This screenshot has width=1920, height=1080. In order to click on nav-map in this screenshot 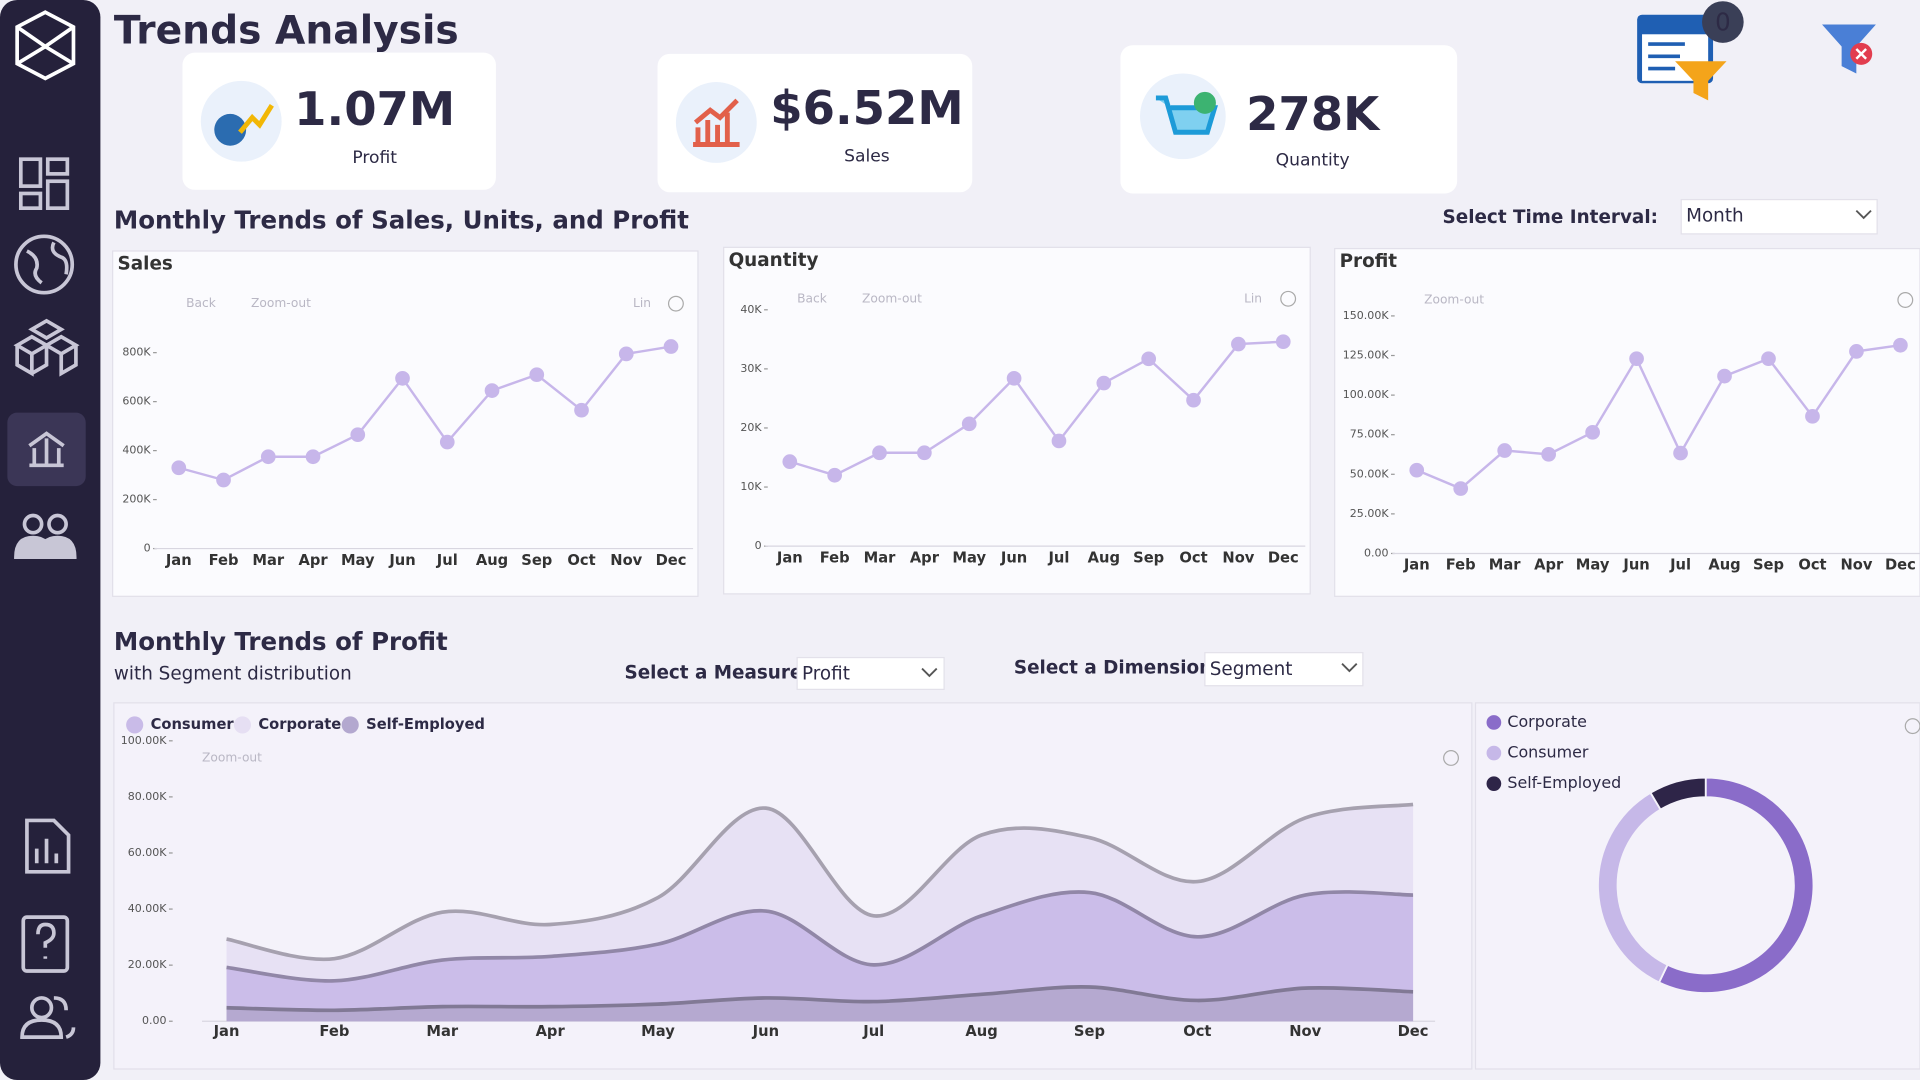, I will do `click(44, 264)`.